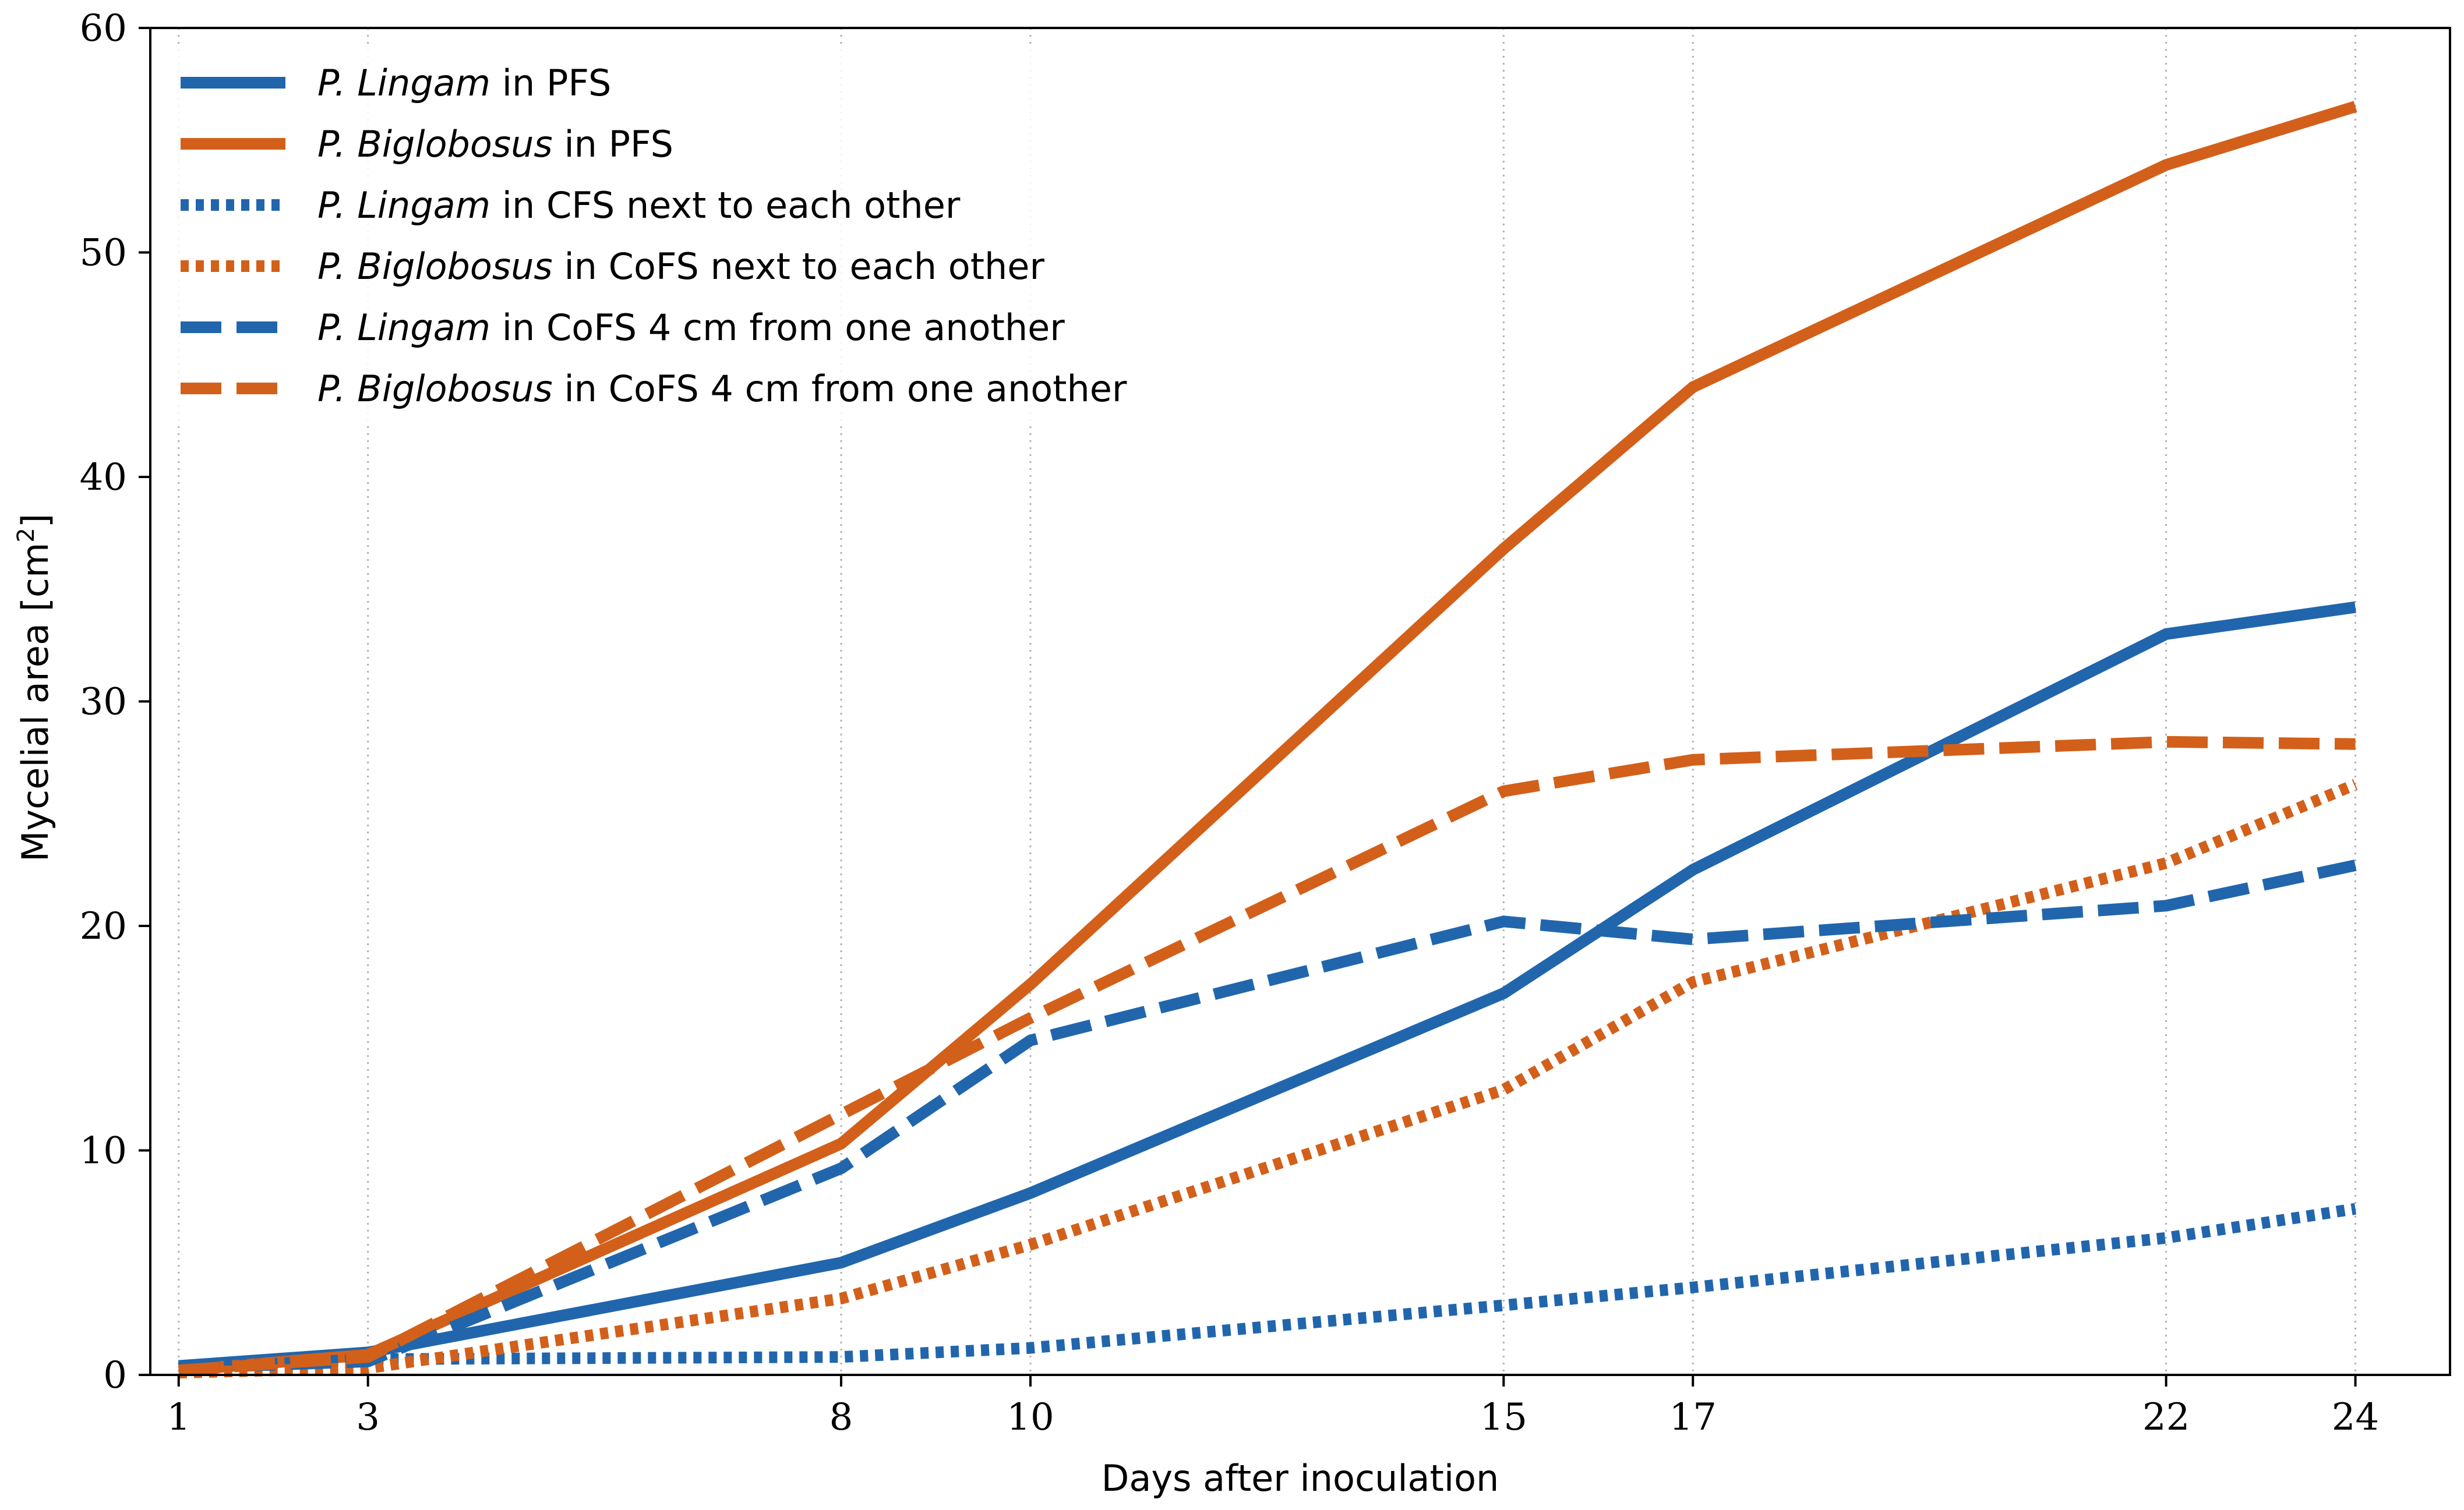 This screenshot has height=1510, width=2464. I want to click on x-tick-label-8: 8, so click(841, 1417).